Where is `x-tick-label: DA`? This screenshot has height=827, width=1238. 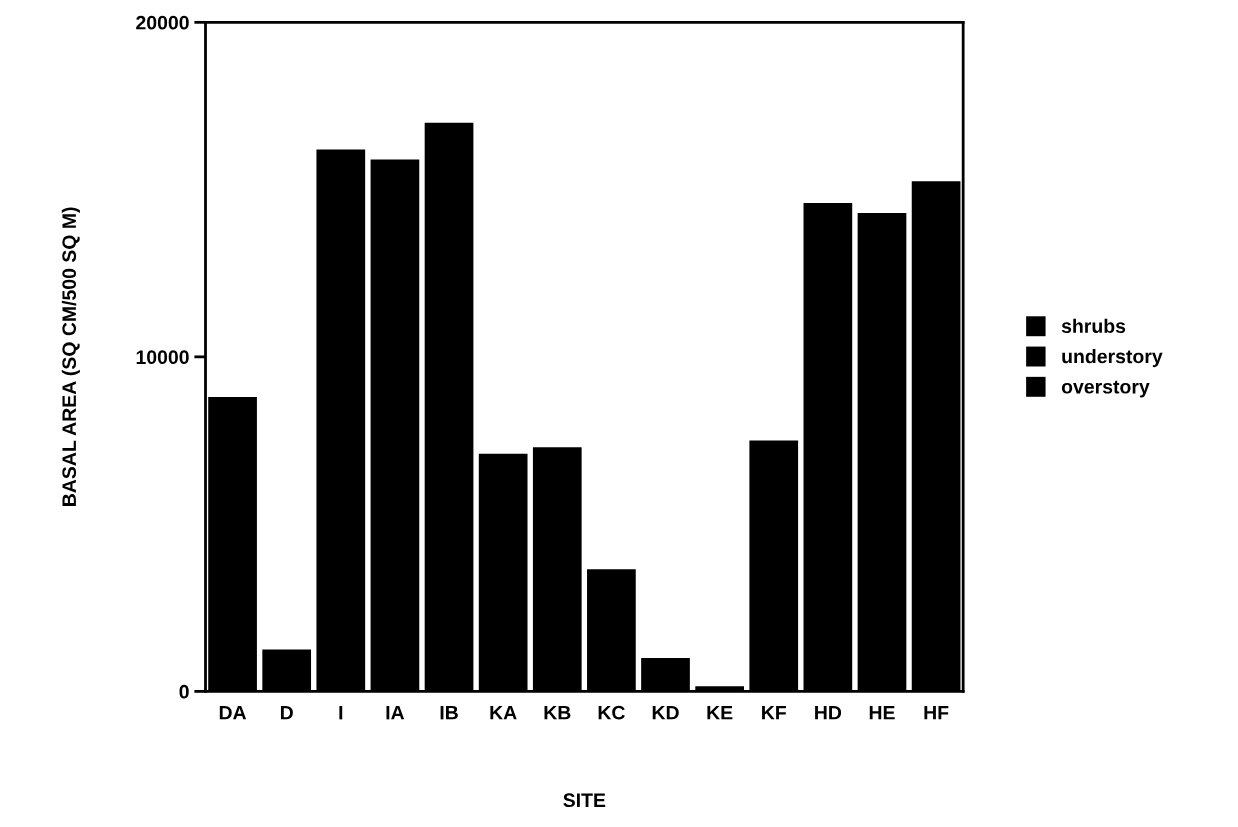 x-tick-label: DA is located at coordinates (233, 712).